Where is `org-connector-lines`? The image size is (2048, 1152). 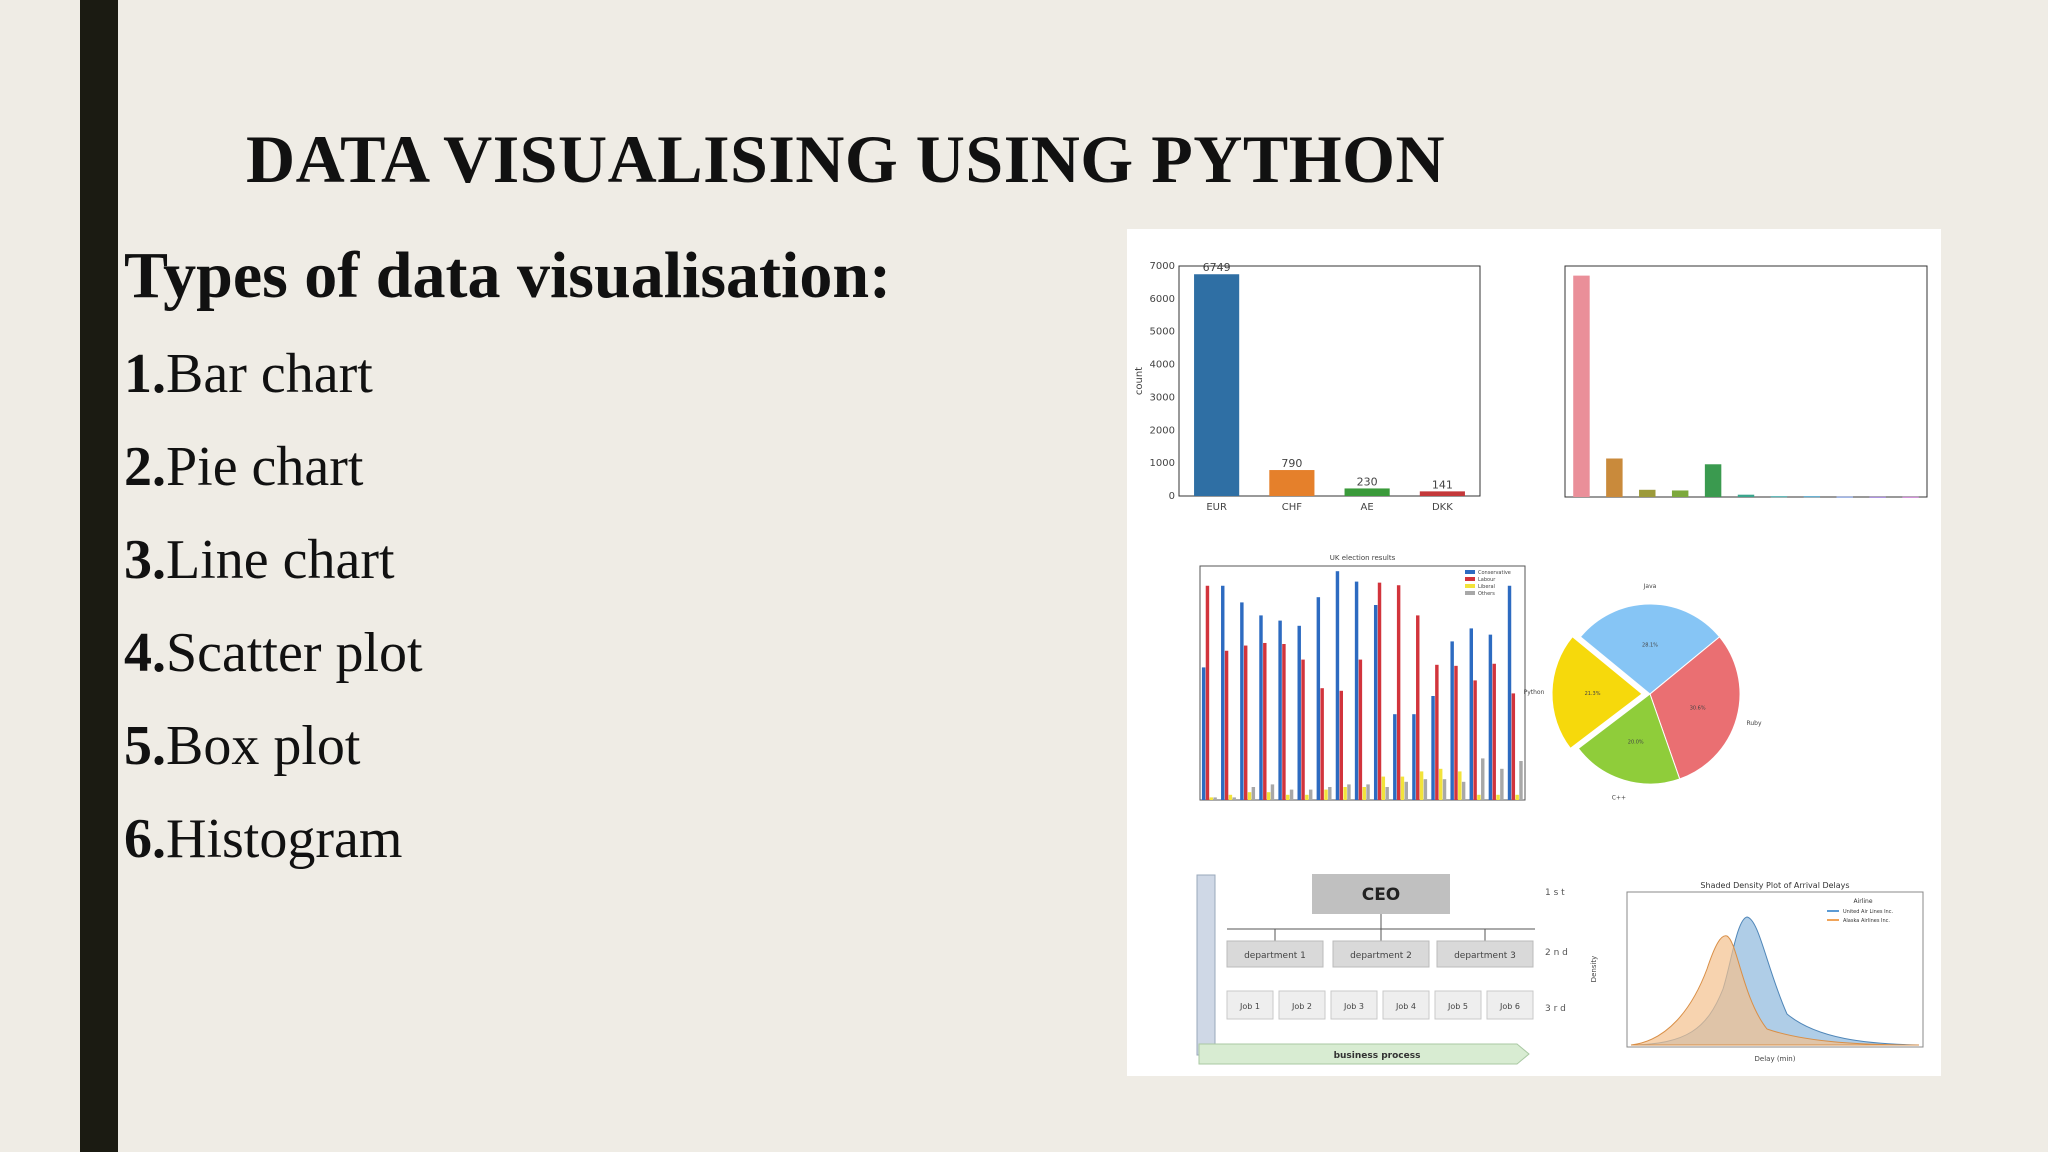
org-connector-lines is located at coordinates (1381, 927).